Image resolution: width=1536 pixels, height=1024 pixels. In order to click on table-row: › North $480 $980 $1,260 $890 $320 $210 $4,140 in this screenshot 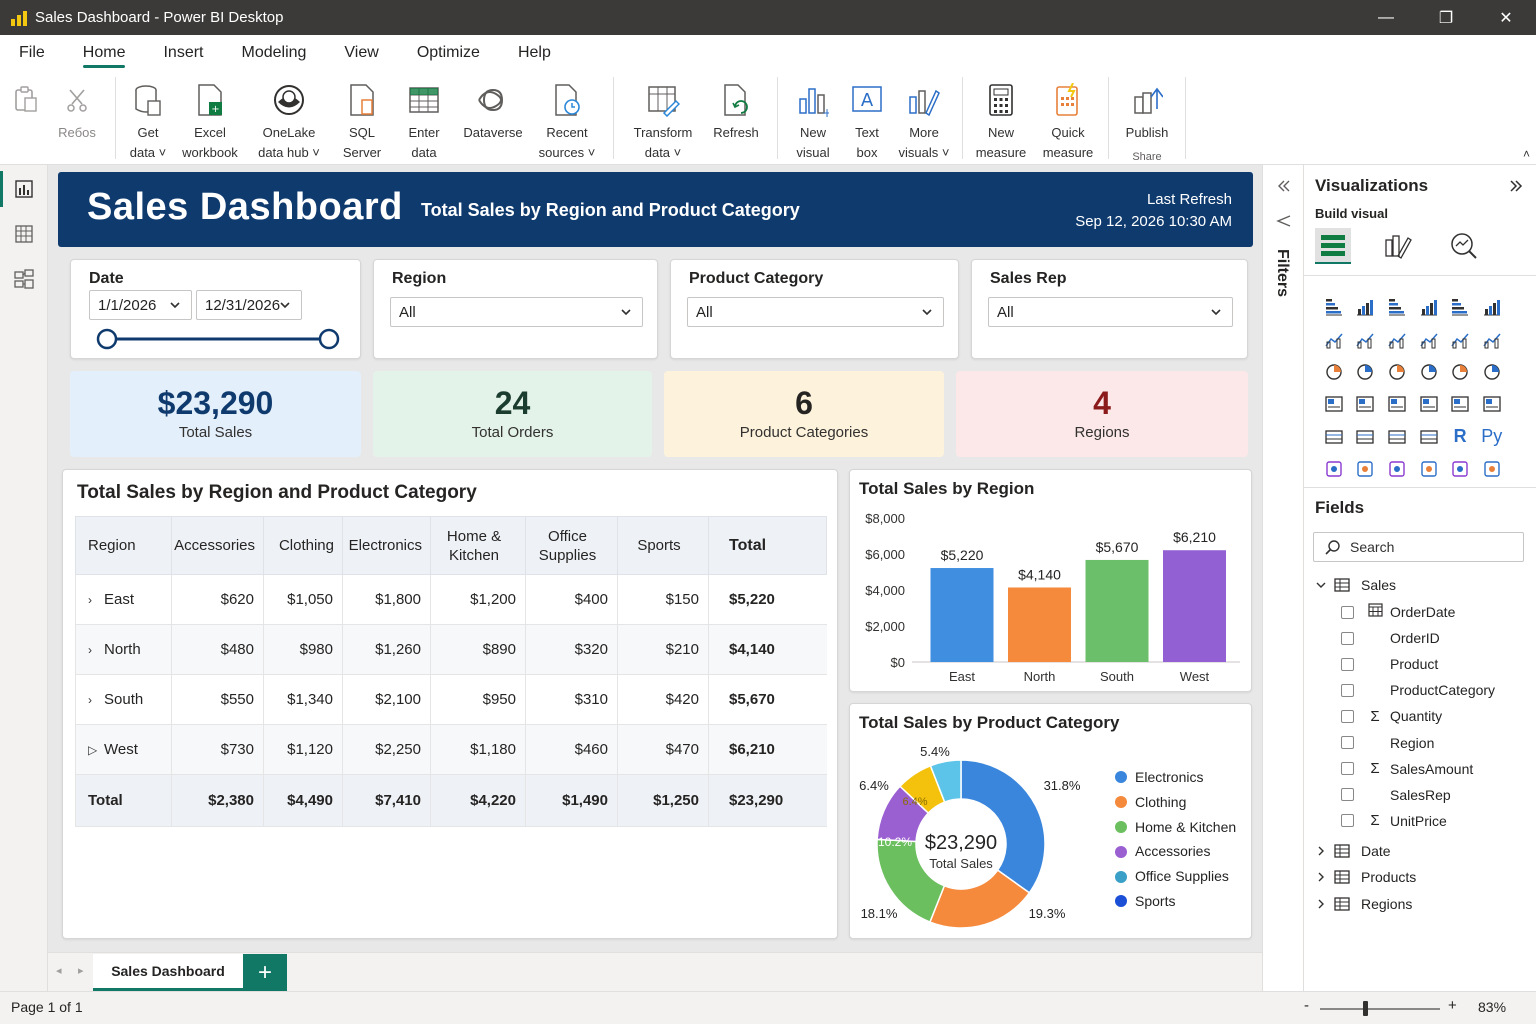, I will do `click(451, 649)`.